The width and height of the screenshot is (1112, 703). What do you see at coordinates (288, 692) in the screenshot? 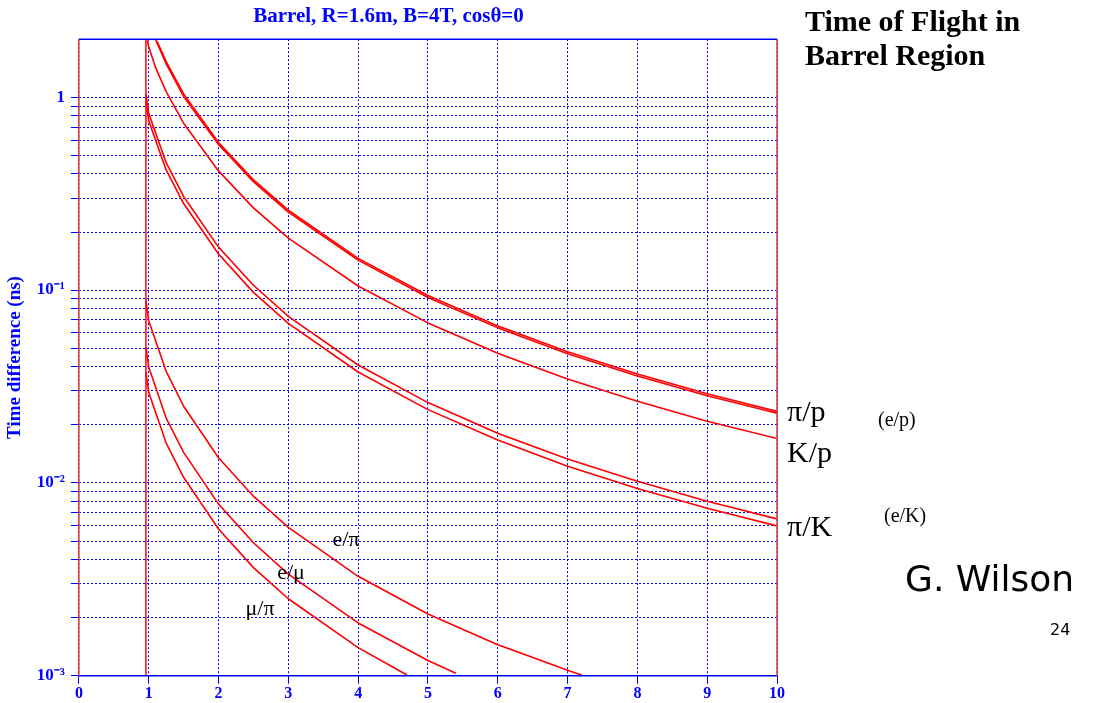
I see `x-tick-label: 3` at bounding box center [288, 692].